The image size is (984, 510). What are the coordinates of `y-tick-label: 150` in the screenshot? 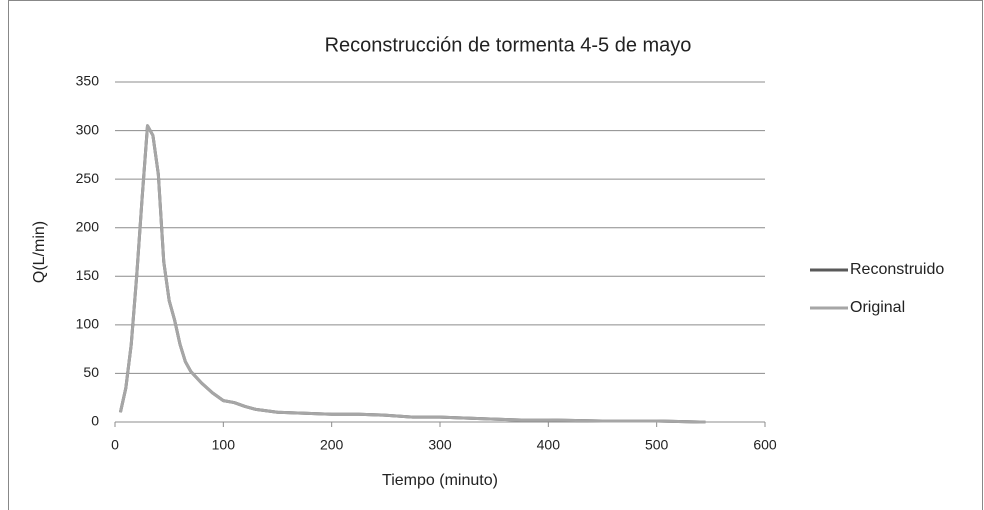 It's located at (88, 275).